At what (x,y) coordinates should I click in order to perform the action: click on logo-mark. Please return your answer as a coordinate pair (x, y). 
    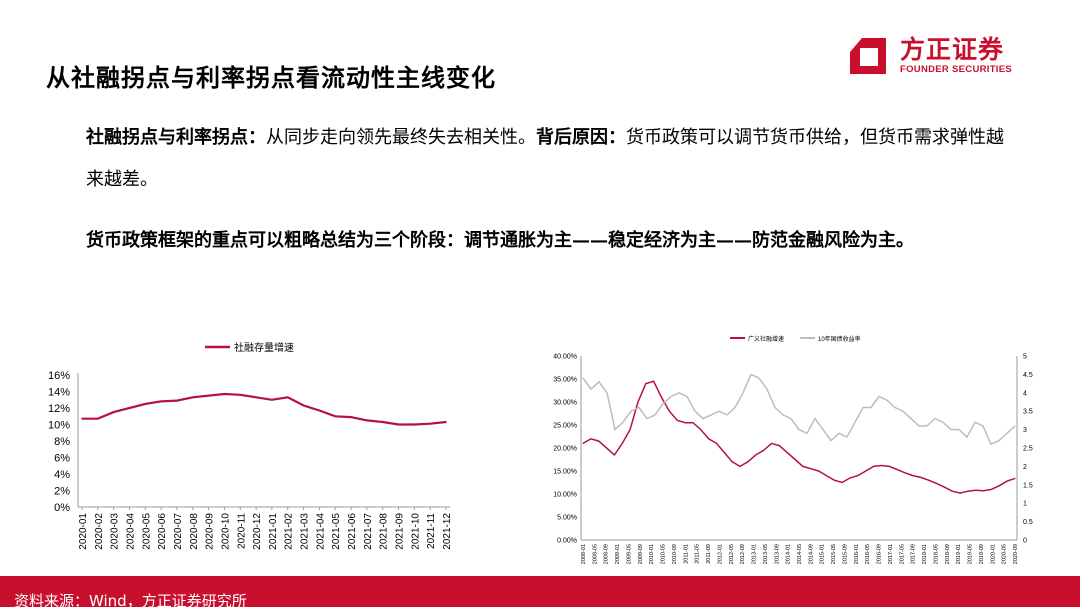
    Looking at the image, I should click on (868, 56).